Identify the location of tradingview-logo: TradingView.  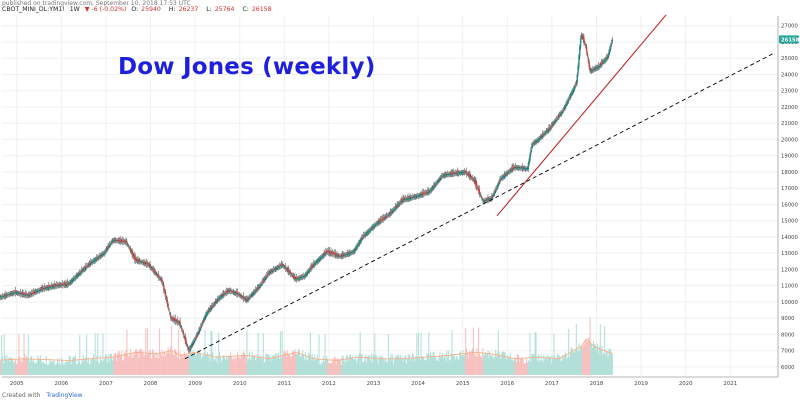
(64, 395).